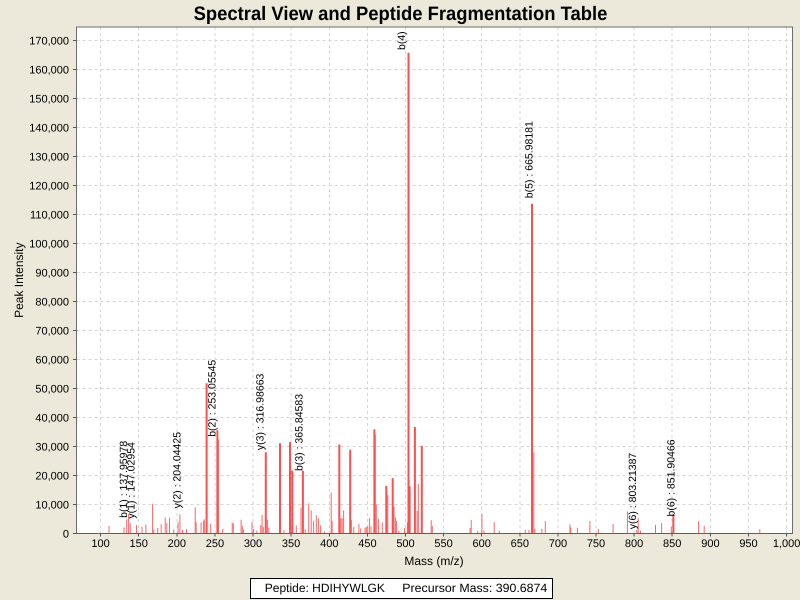 This screenshot has height=600, width=800. Describe the element at coordinates (177, 544) in the screenshot. I see `svg-text: 200` at that location.